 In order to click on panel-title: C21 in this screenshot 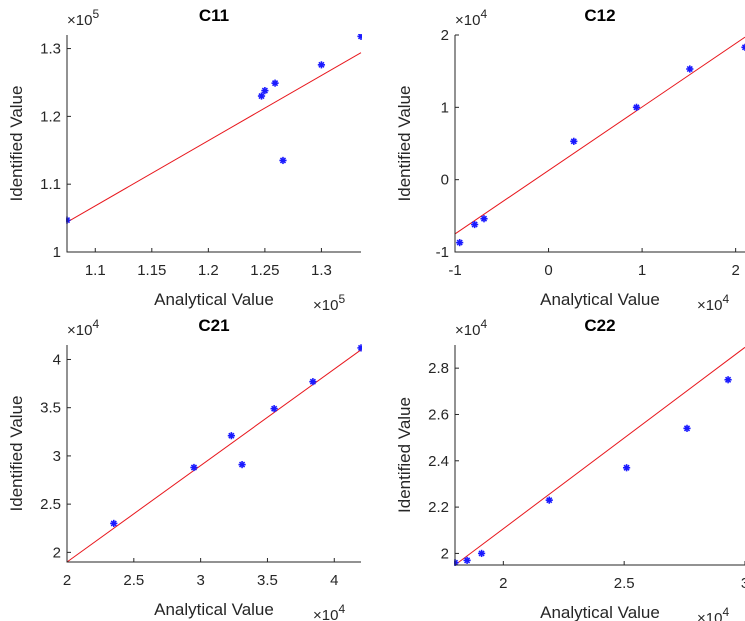, I will do `click(213, 325)`.